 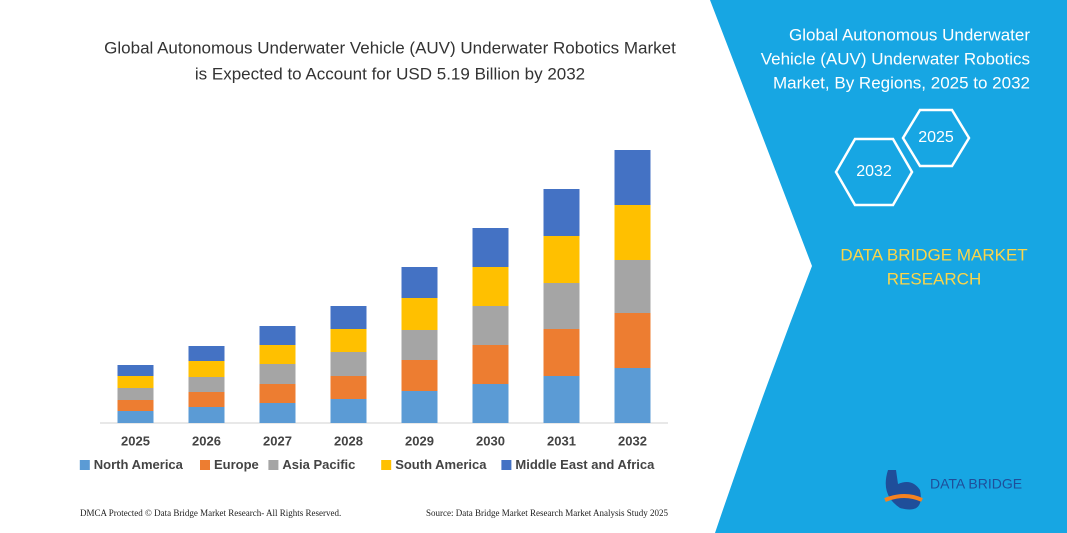 What do you see at coordinates (348, 440) in the screenshot?
I see `x-tick-label: 2028` at bounding box center [348, 440].